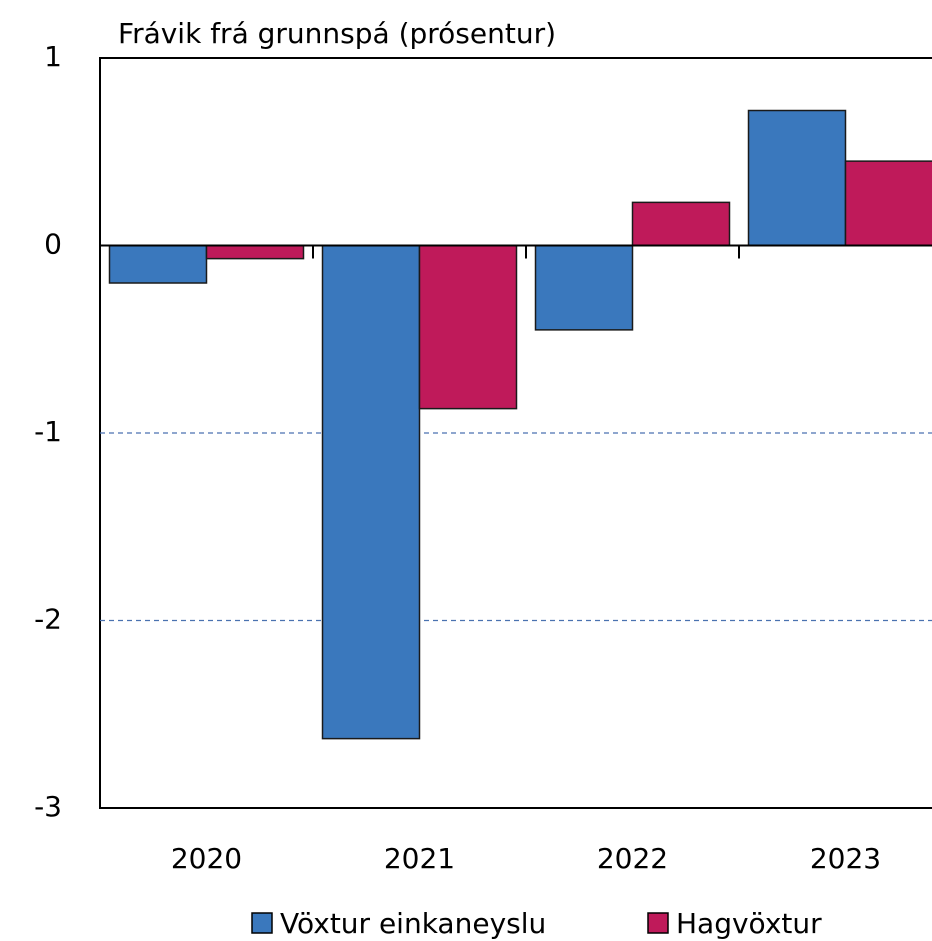 Image resolution: width=932 pixels, height=941 pixels. What do you see at coordinates (48, 619) in the screenshot?
I see `y-tick-label: -2` at bounding box center [48, 619].